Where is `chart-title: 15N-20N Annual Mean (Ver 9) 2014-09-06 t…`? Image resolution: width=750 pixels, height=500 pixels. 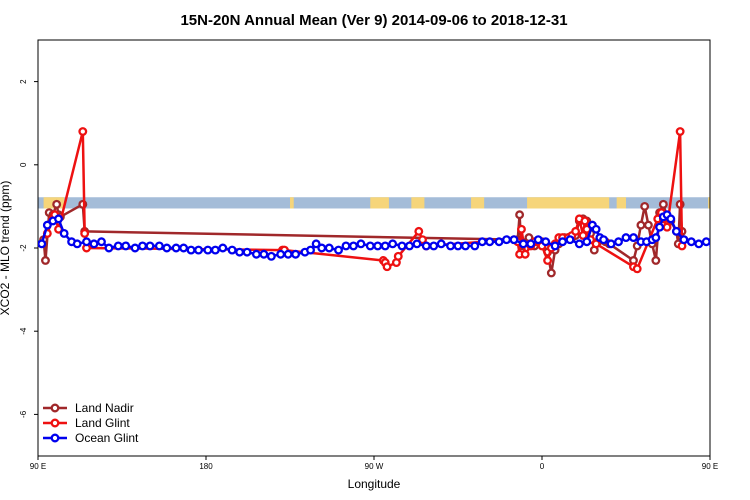 chart-title: 15N-20N Annual Mean (Ver 9) 2014-09-06 t… is located at coordinates (373, 20).